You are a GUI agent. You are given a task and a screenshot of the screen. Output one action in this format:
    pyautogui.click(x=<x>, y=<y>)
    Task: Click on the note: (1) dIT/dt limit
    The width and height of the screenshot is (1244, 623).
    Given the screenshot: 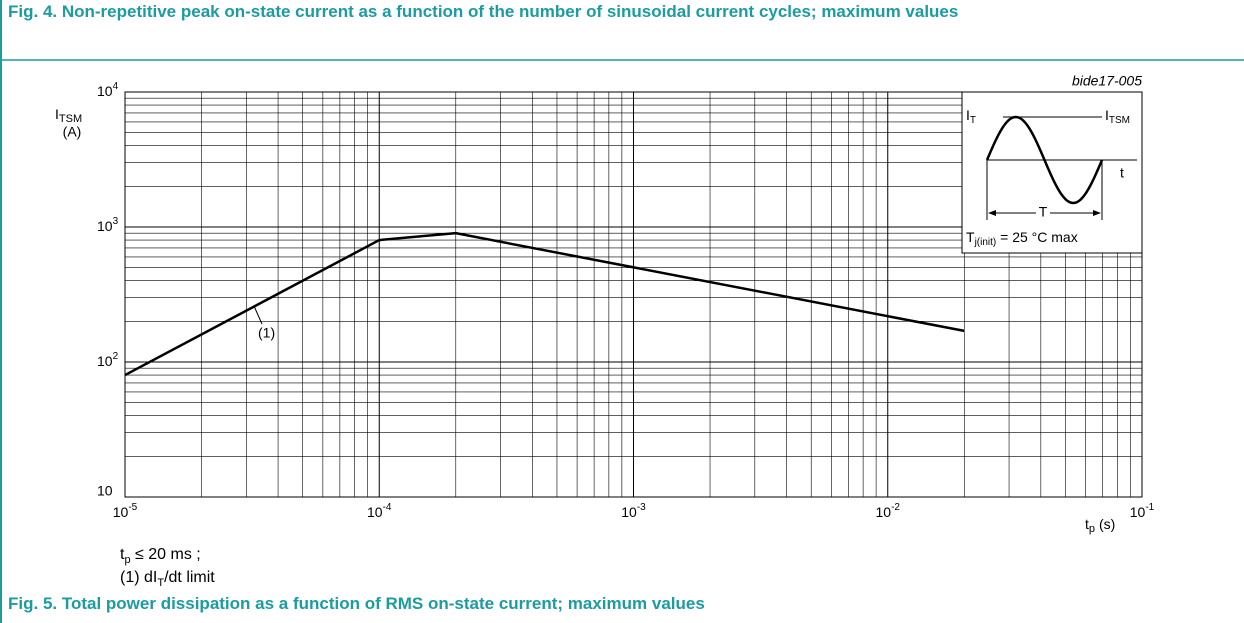 What is the action you would take?
    pyautogui.click(x=167, y=579)
    